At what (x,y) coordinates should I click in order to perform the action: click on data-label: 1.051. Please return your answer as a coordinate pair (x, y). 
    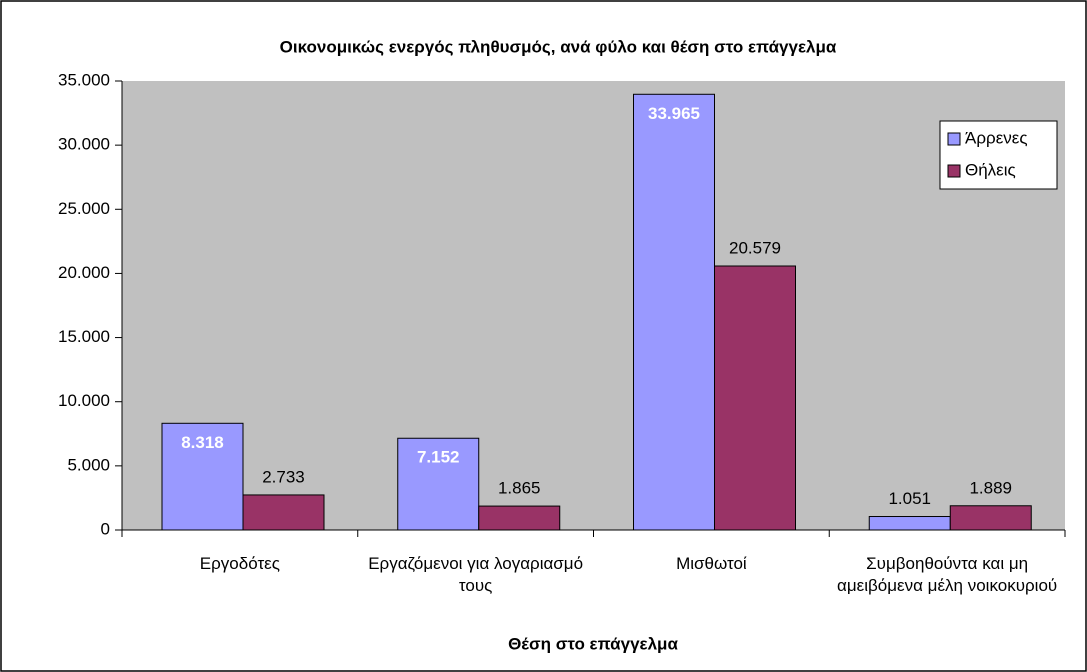
    Looking at the image, I should click on (909, 498).